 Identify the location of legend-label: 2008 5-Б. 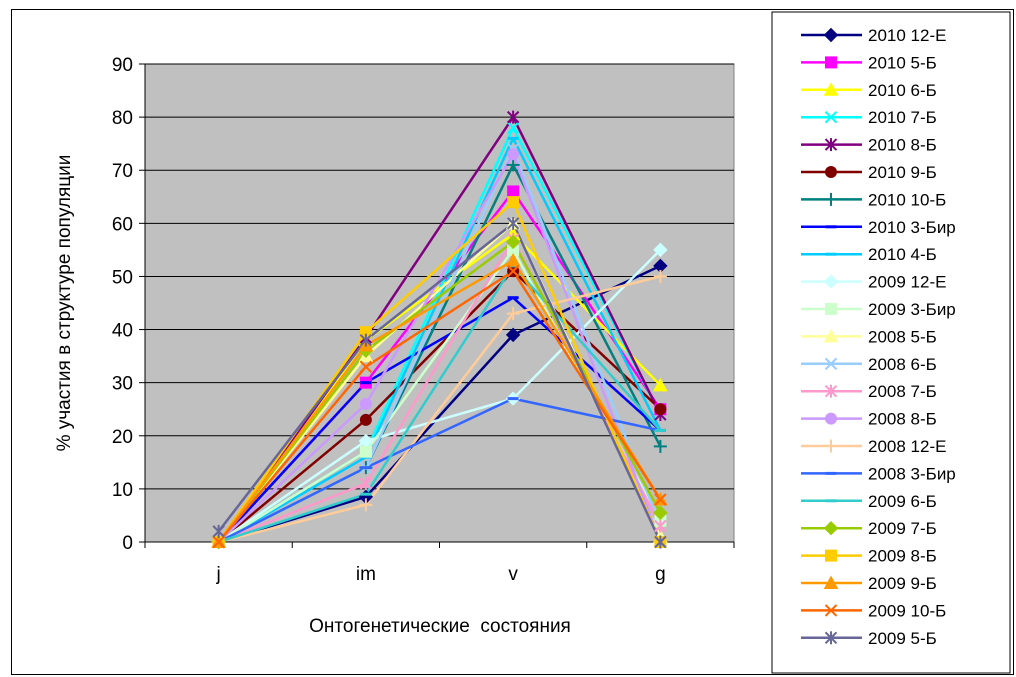
(902, 336).